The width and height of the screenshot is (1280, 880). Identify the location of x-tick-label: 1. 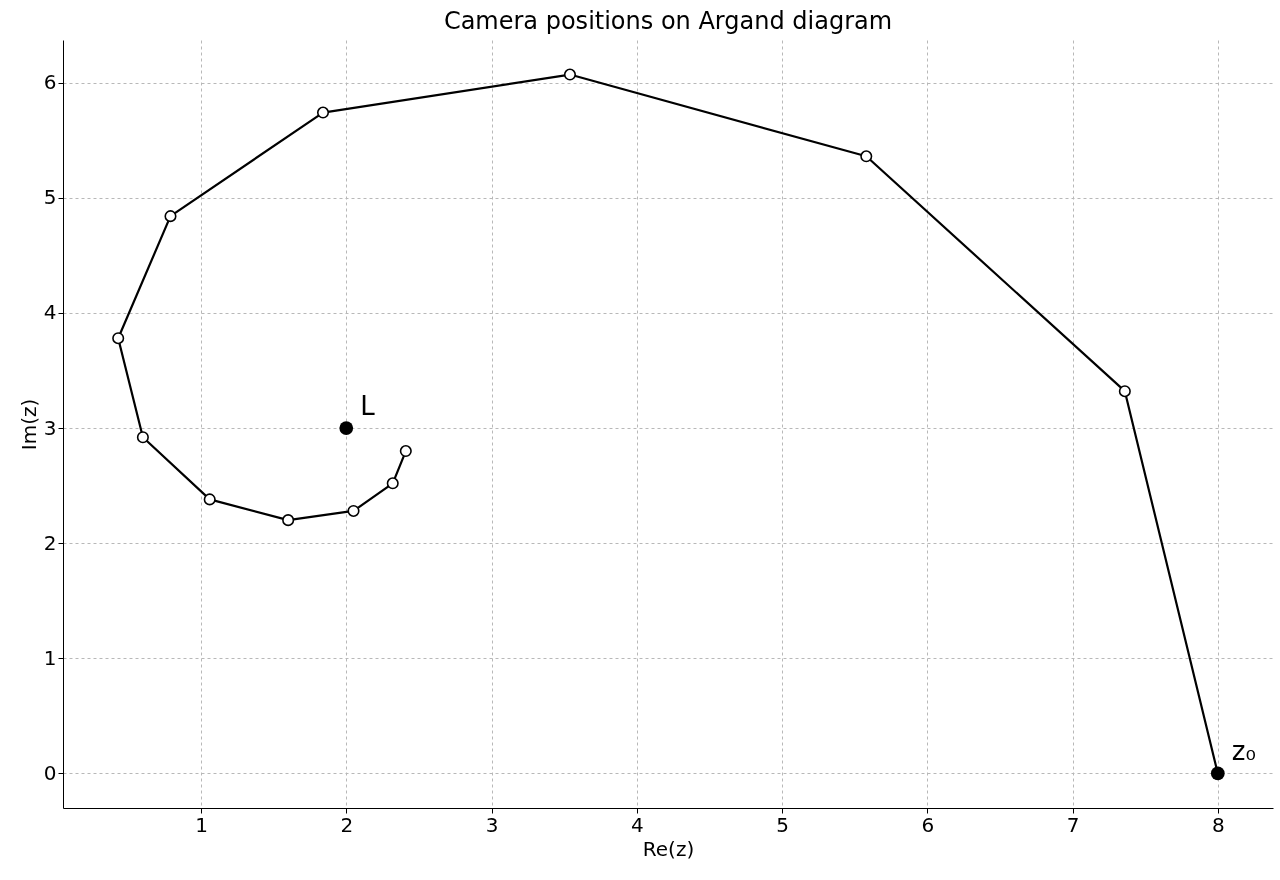
(201, 824).